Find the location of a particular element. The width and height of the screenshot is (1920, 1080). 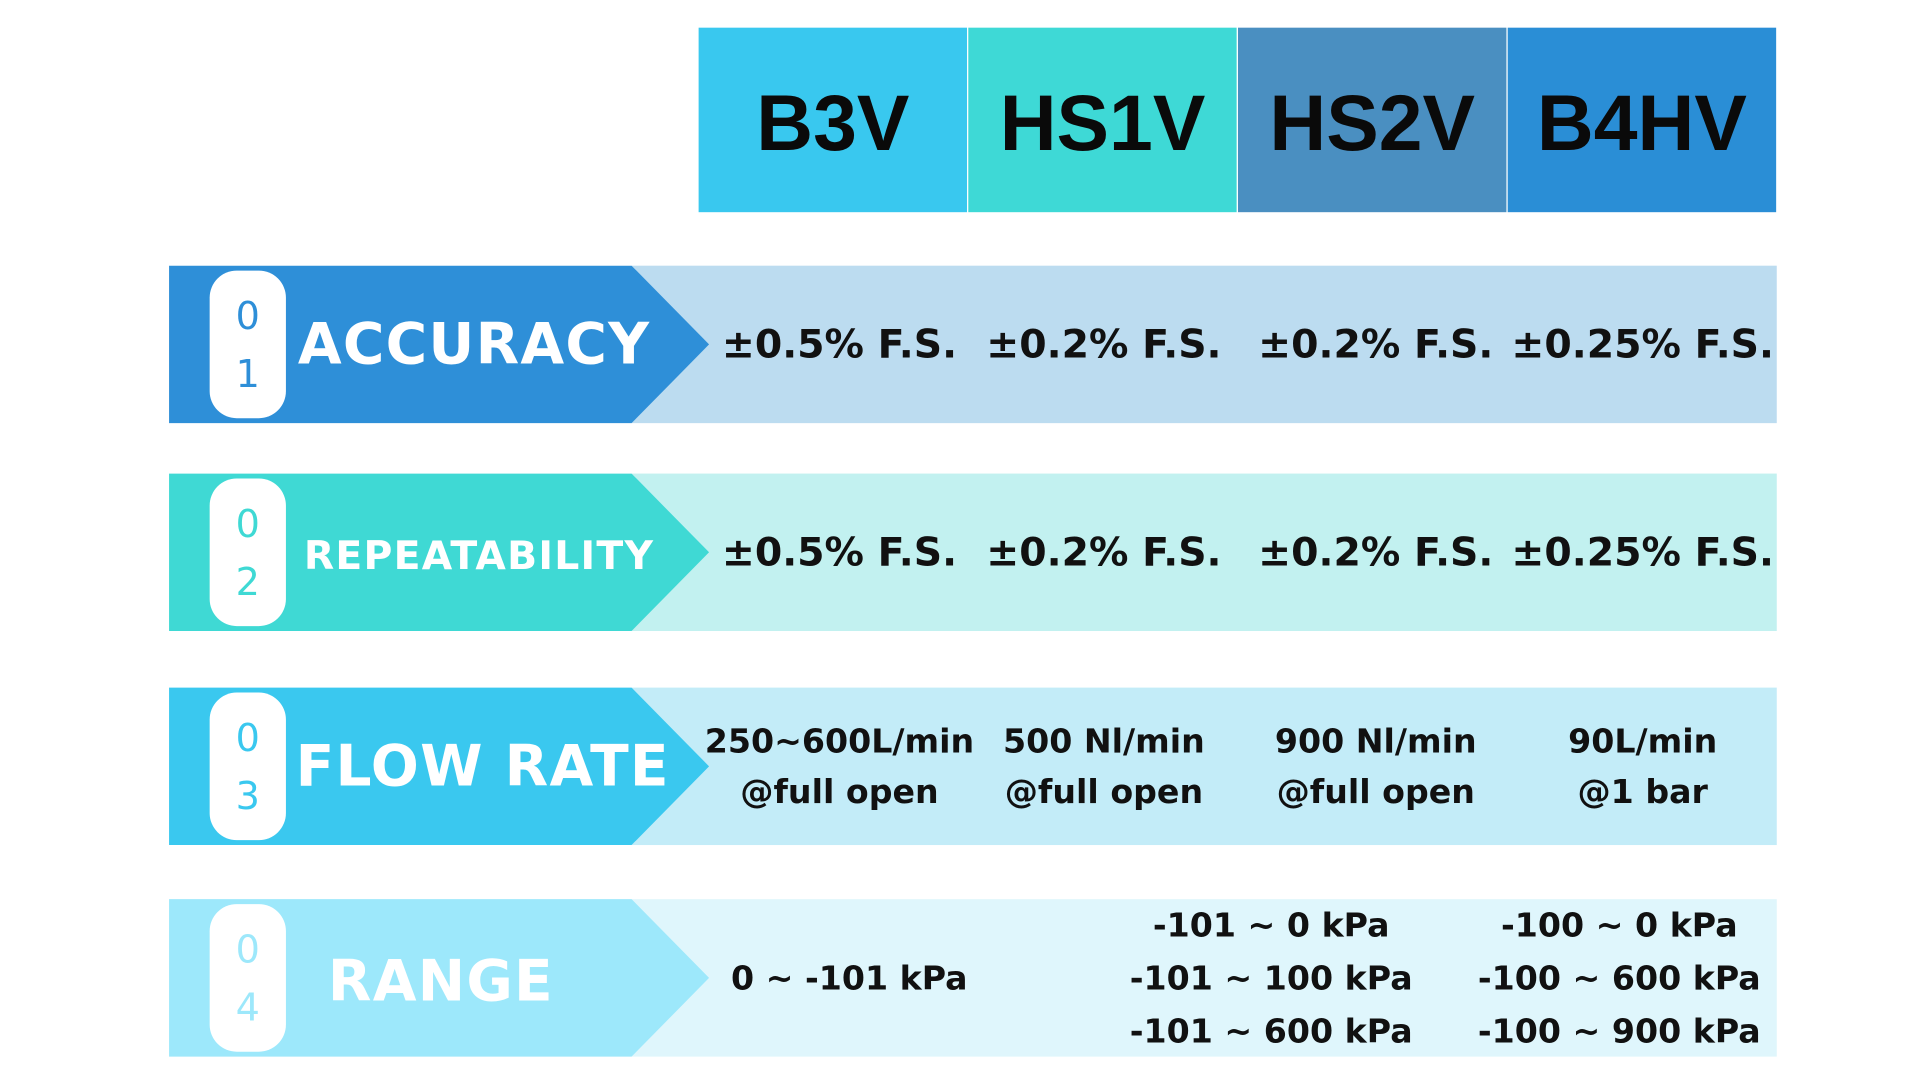

cell-value: 500 Nl/min is located at coordinates (1104, 741).